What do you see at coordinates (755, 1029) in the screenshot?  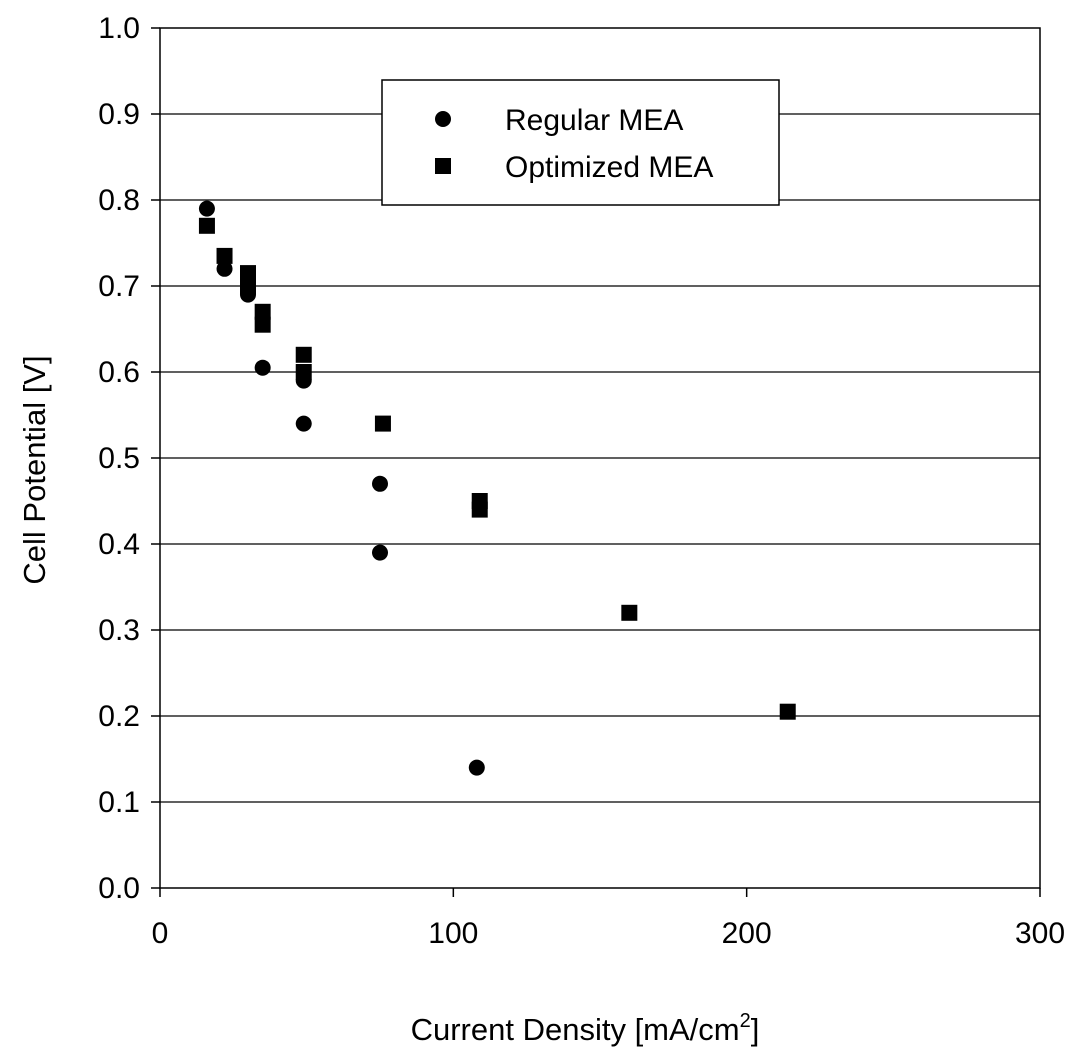 I see `x-axis-title-suffix: ]` at bounding box center [755, 1029].